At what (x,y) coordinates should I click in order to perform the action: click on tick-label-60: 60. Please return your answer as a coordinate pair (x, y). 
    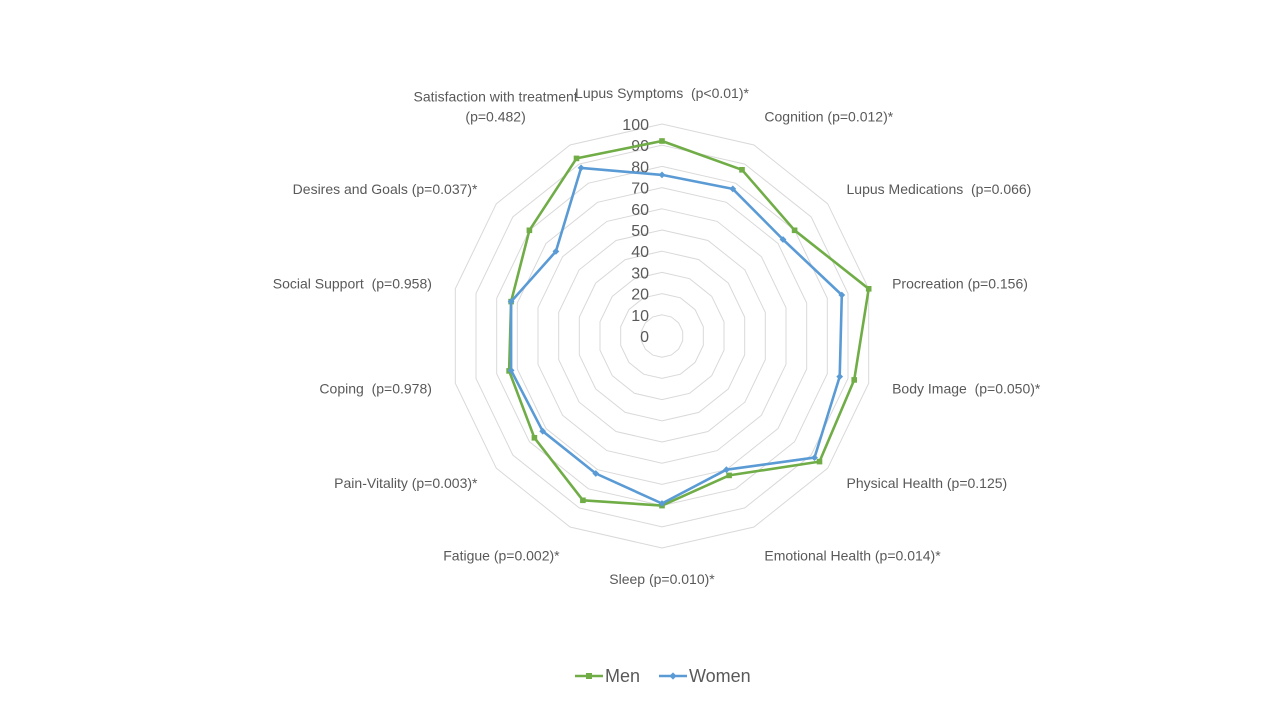
    Looking at the image, I should click on (640, 210).